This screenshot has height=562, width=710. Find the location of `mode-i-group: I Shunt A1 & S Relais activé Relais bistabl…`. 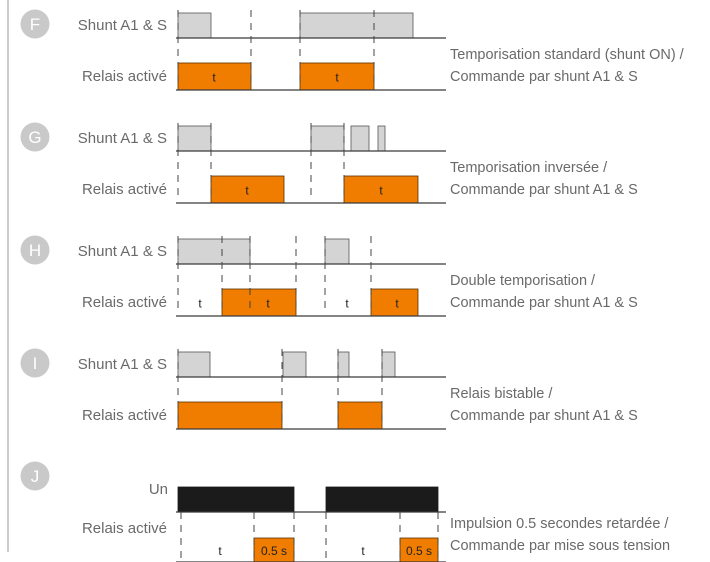

mode-i-group: I Shunt A1 & S Relais activé Relais bistabl… is located at coordinates (329, 389).